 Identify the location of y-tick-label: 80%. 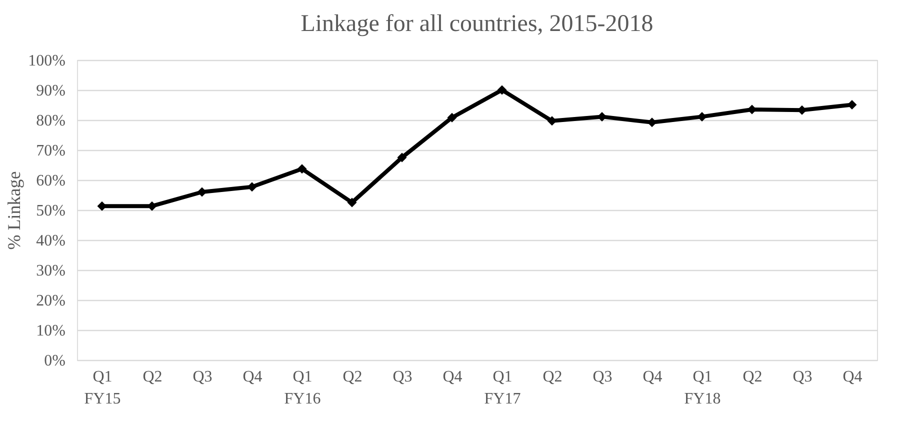
(51, 121).